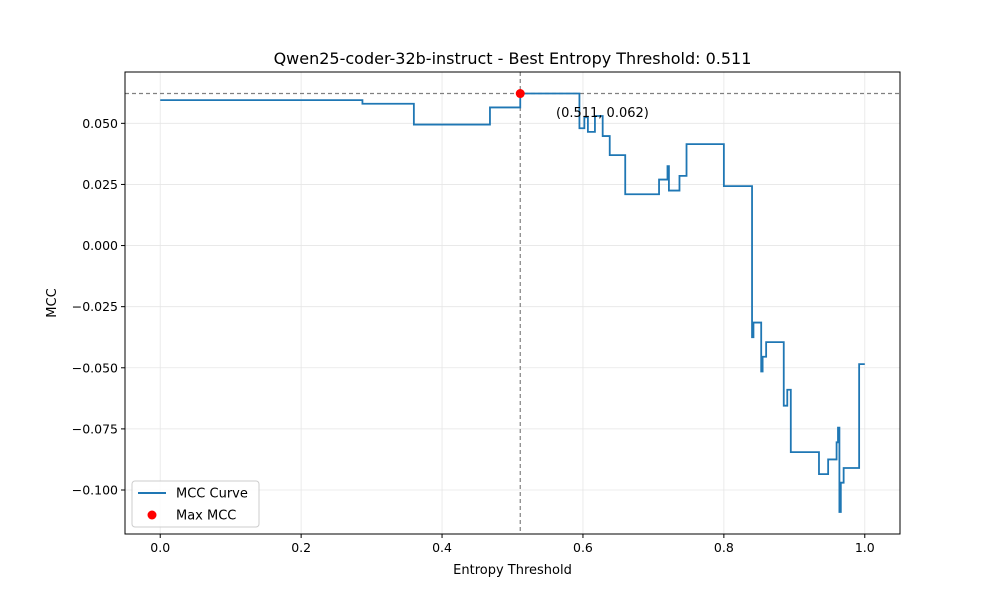 This screenshot has width=1000, height=600. What do you see at coordinates (100, 245) in the screenshot?
I see `y-tick-label: 0.000` at bounding box center [100, 245].